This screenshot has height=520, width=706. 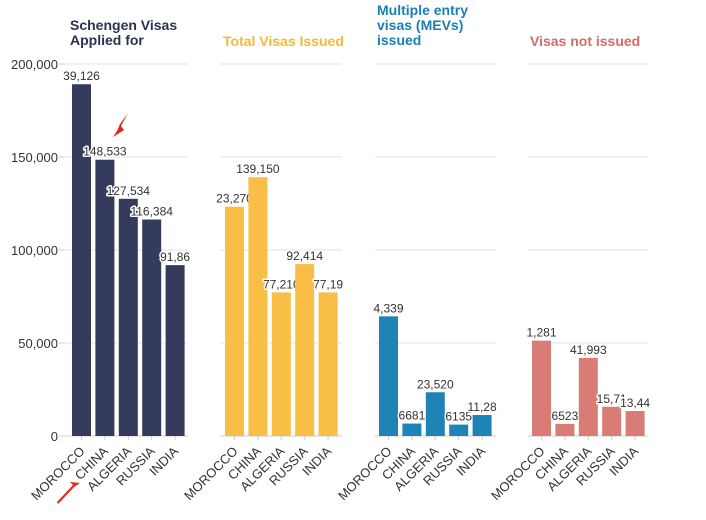 What do you see at coordinates (304, 256) in the screenshot?
I see `data-label: 92,414` at bounding box center [304, 256].